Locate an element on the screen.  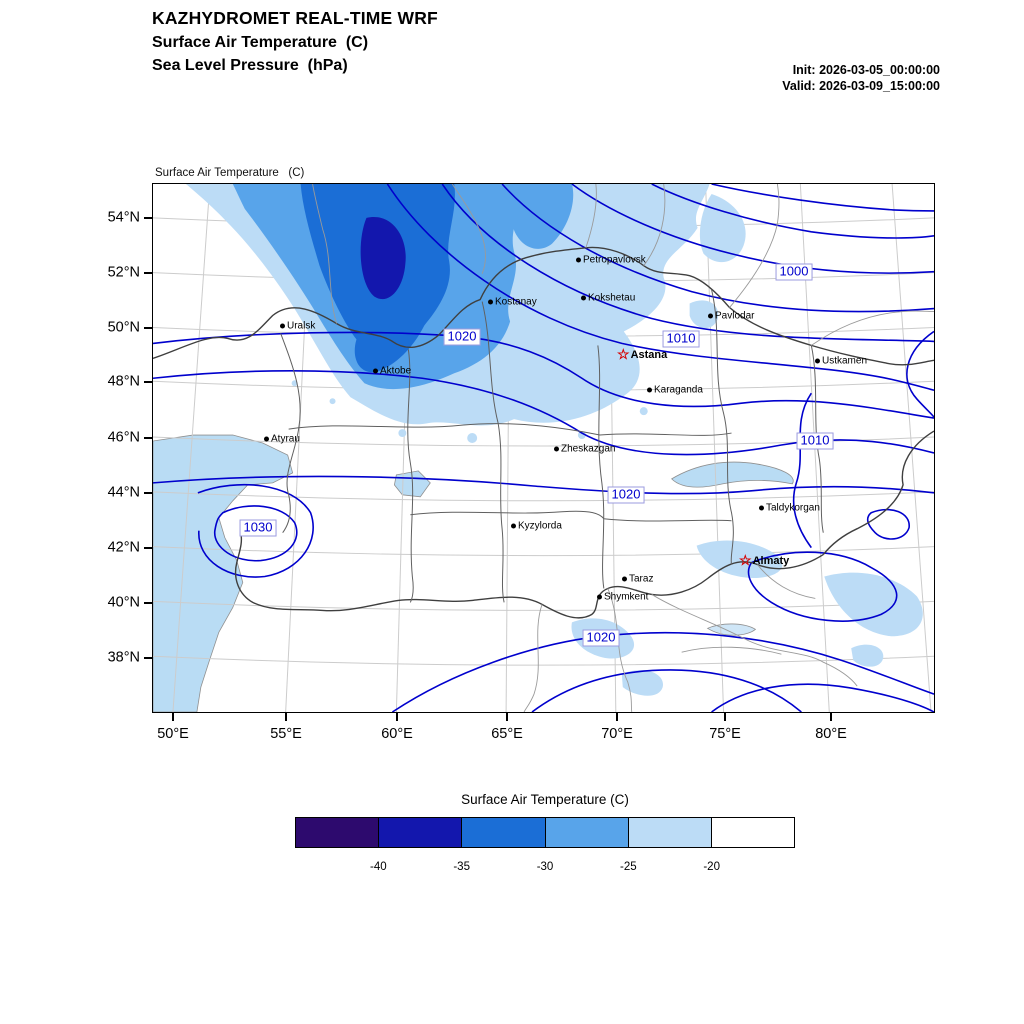
legend-title: Surface Air Temperature (C) is located at coordinates (545, 799).